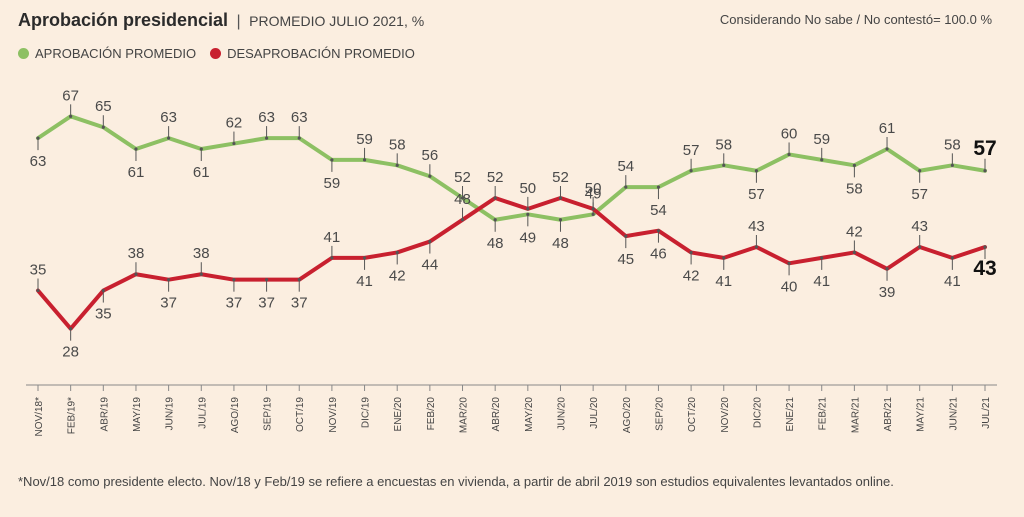 This screenshot has width=1024, height=517. Describe the element at coordinates (430, 265) in the screenshot. I see `data-label-disapproval: 44` at that location.